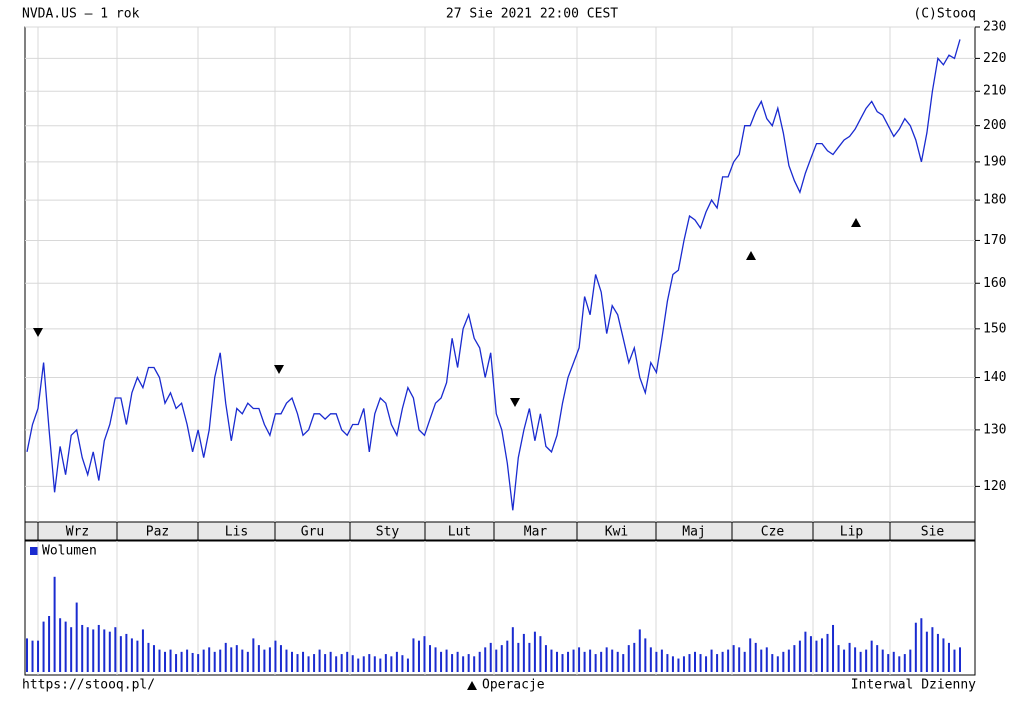  Describe the element at coordinates (88, 685) in the screenshot. I see `footer-url: https://stooq.pl/` at that location.